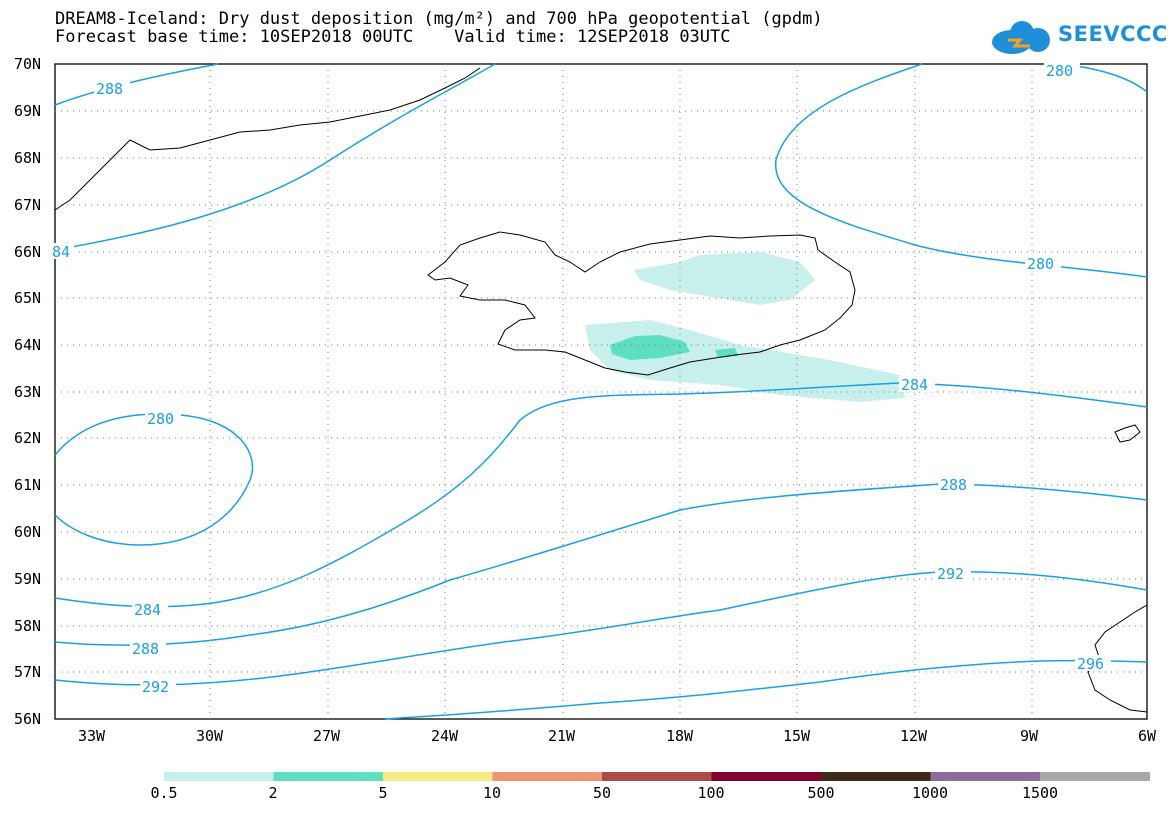  What do you see at coordinates (27, 438) in the screenshot?
I see `lat-label: 62N` at bounding box center [27, 438].